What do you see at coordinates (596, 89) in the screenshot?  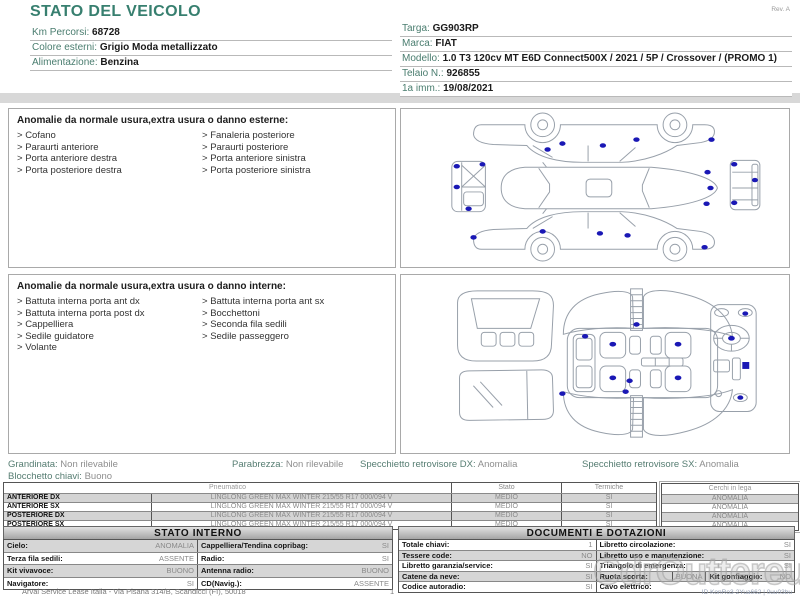 I see `field-prima-imm: 1a imm.: 19/08/2021` at bounding box center [596, 89].